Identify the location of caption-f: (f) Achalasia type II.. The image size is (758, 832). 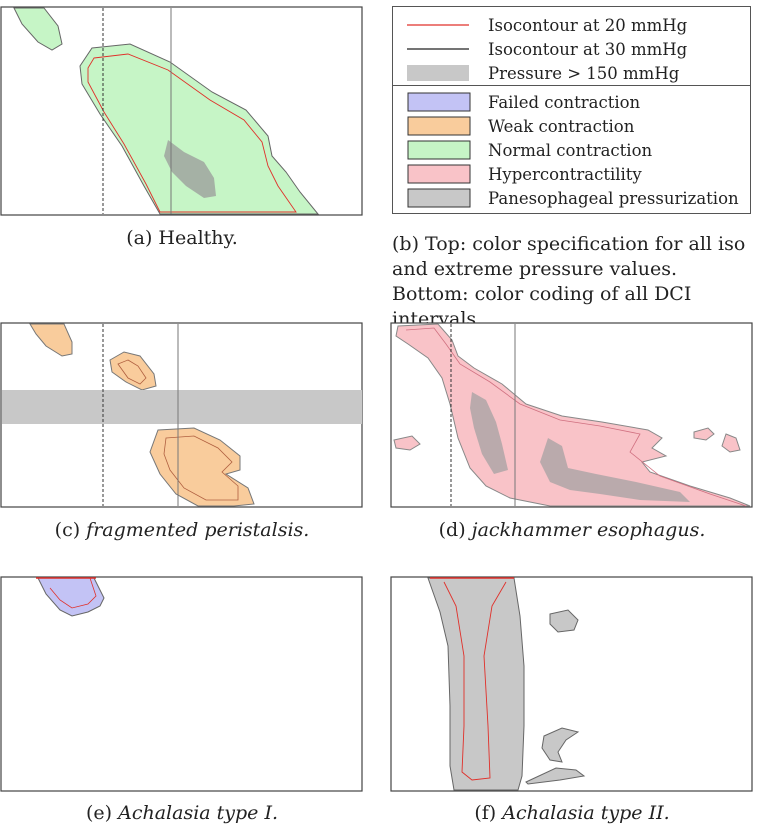
(572, 813).